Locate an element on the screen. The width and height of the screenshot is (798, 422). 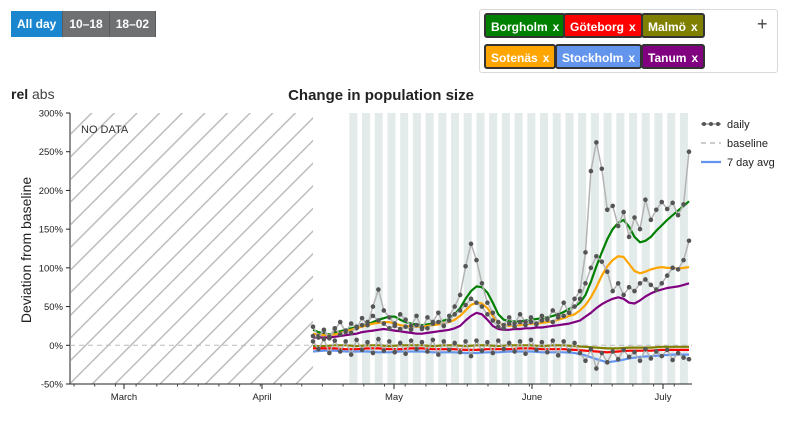
mode-absolute-button: abs is located at coordinates (43, 94).